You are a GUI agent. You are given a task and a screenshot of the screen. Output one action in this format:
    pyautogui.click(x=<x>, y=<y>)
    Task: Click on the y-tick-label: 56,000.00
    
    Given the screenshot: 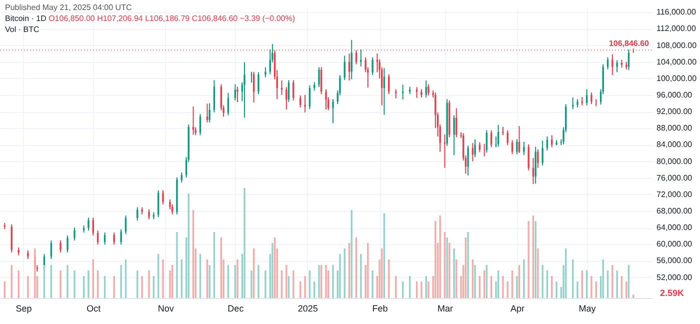 What is the action you would take?
    pyautogui.click(x=674, y=261)
    